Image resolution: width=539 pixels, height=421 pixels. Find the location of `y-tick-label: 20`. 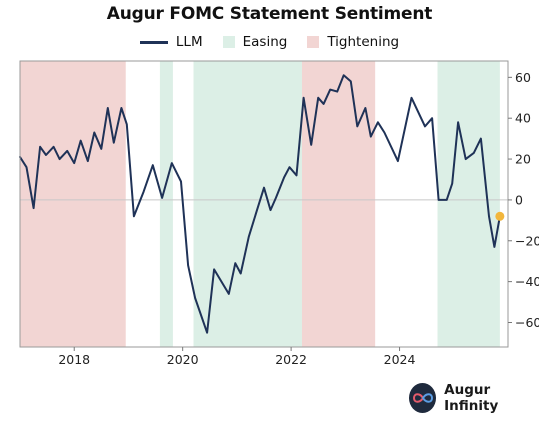

y-tick-label: 20 is located at coordinates (523, 159).